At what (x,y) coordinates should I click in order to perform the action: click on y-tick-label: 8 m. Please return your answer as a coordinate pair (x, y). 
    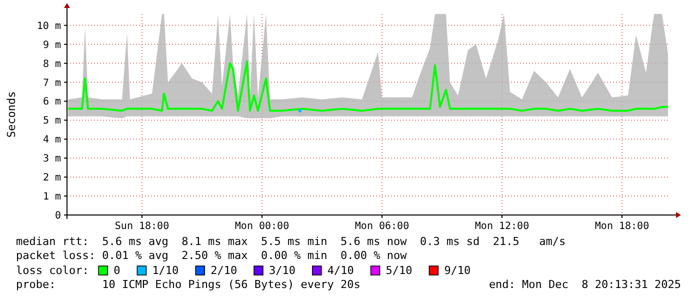
    Looking at the image, I should click on (51, 64).